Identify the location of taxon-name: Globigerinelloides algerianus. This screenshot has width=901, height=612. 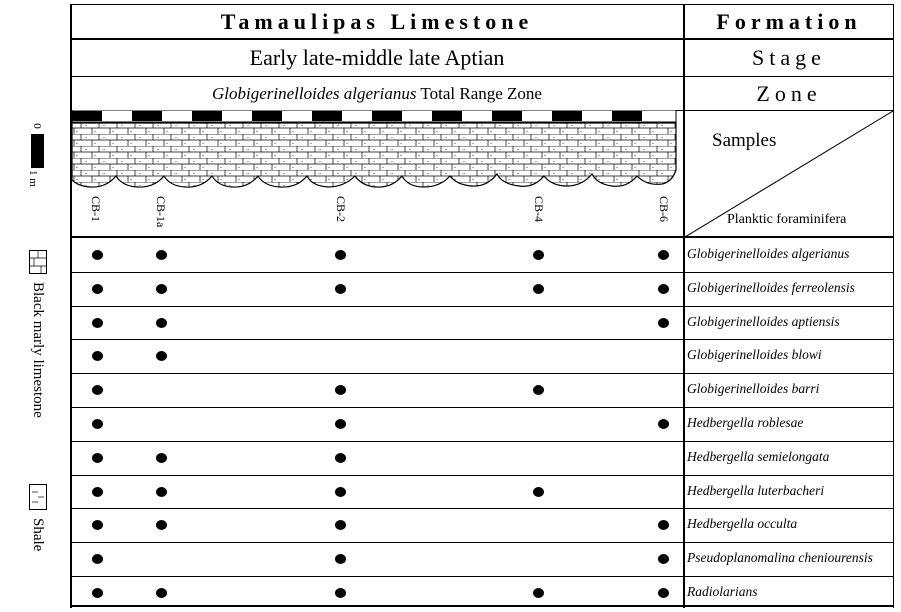
(768, 253).